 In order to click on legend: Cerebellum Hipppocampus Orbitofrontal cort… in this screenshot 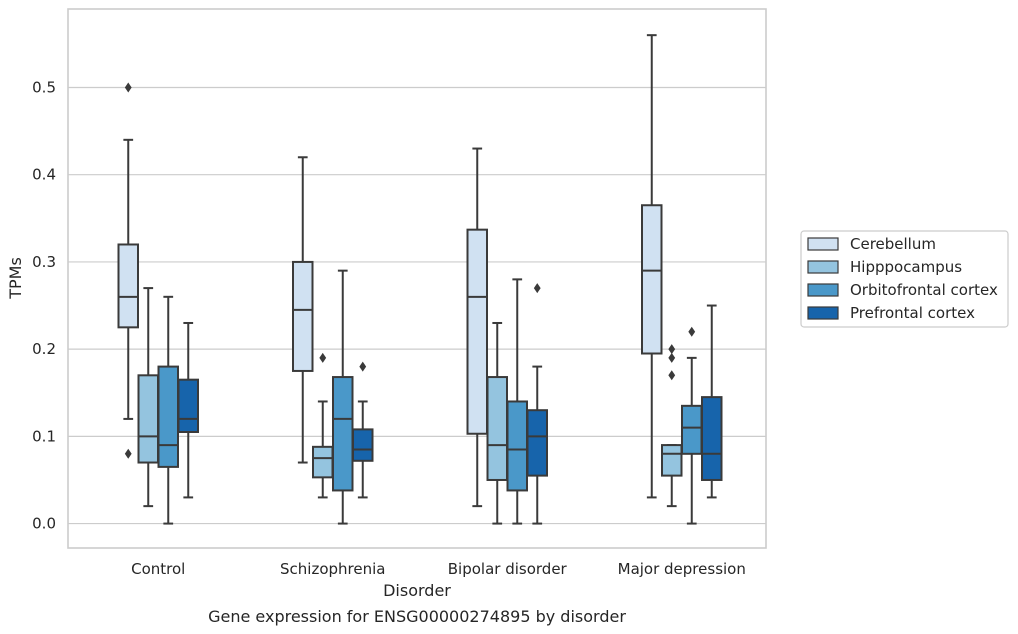, I will do `click(904, 279)`.